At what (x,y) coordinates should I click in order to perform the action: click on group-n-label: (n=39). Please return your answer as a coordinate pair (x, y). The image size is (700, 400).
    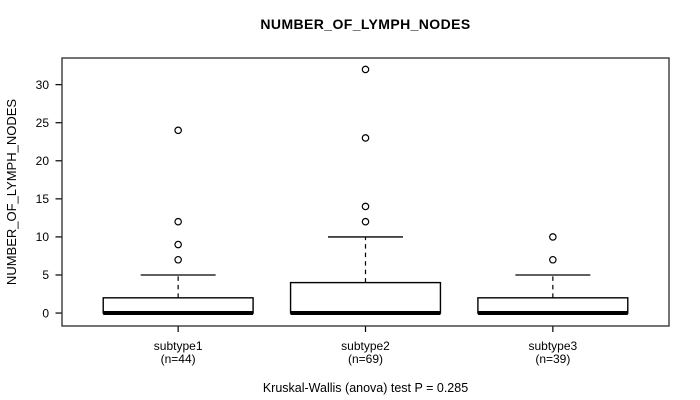
    Looking at the image, I should click on (552, 359).